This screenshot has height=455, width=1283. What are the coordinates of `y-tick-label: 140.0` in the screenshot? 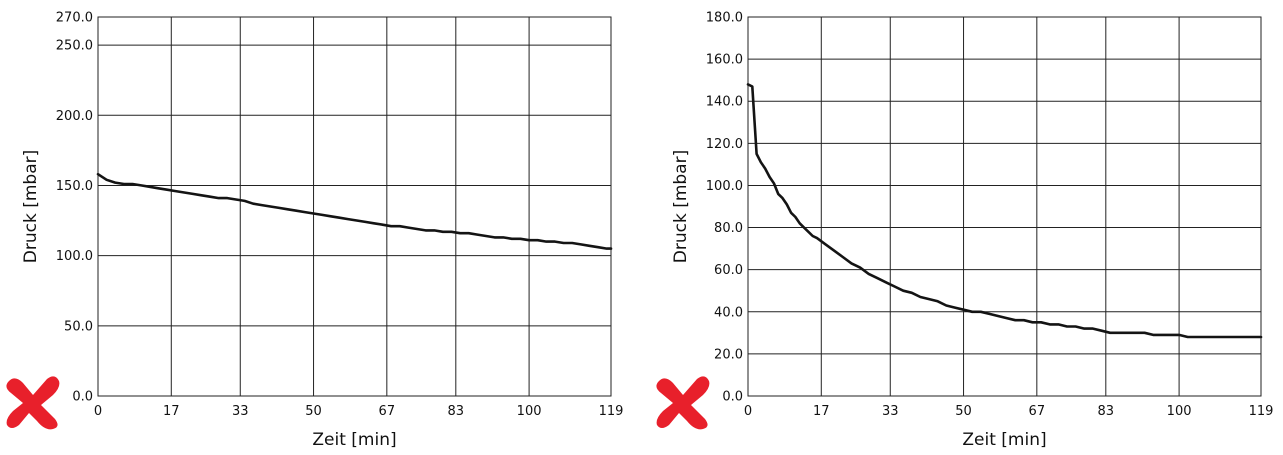 It's located at (724, 102).